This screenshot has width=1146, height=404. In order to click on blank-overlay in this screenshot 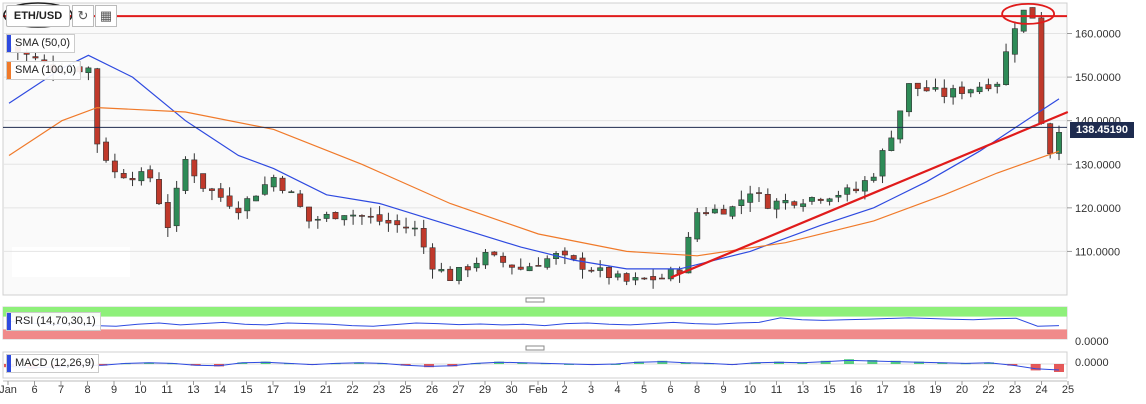, I will do `click(71, 262)`.